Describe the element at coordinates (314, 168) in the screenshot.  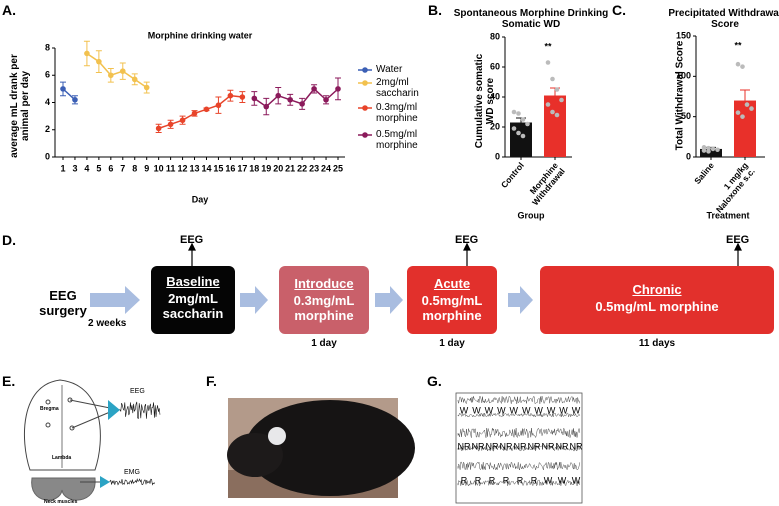
I see `x-tick-label: 23` at that location.